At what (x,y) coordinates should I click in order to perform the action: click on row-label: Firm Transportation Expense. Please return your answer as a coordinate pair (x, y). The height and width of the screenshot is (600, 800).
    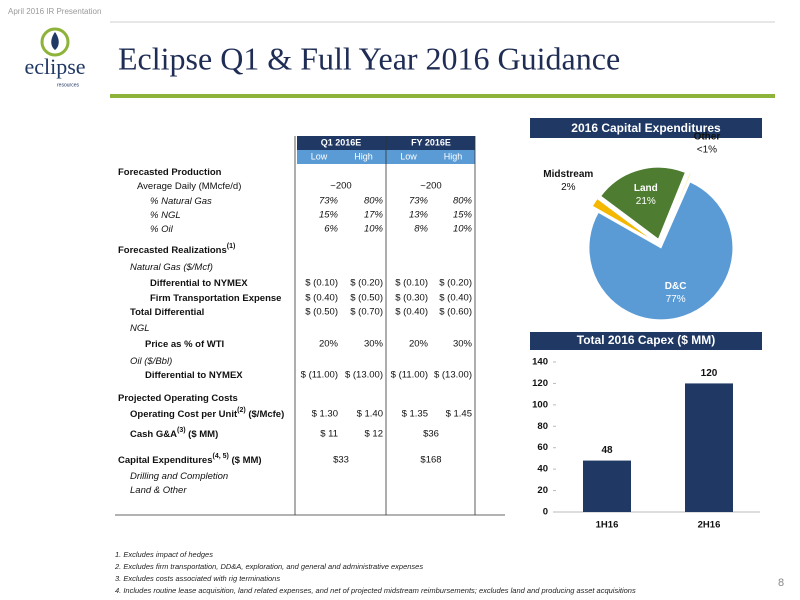
    Looking at the image, I should click on (215, 298).